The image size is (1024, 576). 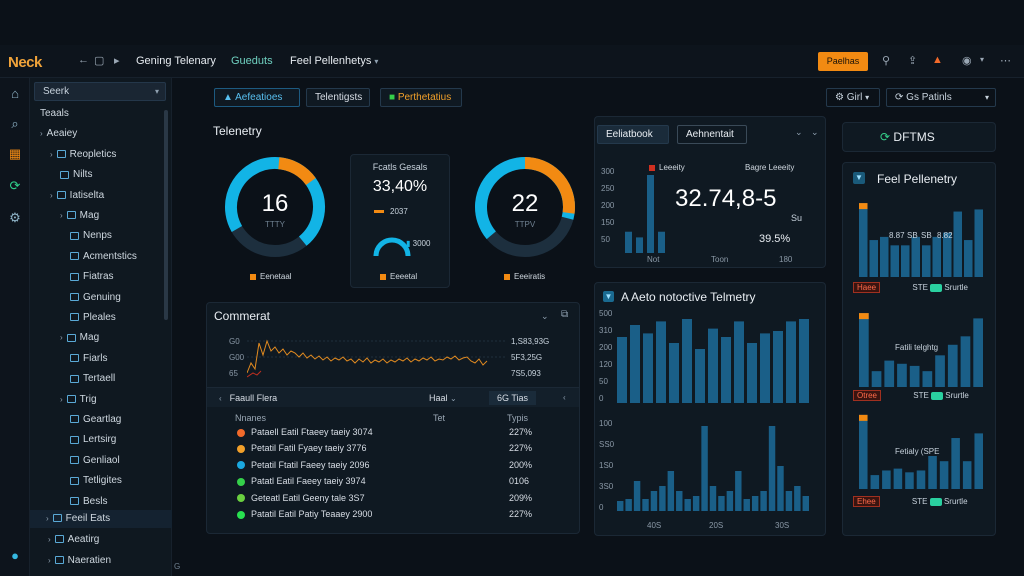 What do you see at coordinates (166, 215) in the screenshot?
I see `scrollbar` at bounding box center [166, 215].